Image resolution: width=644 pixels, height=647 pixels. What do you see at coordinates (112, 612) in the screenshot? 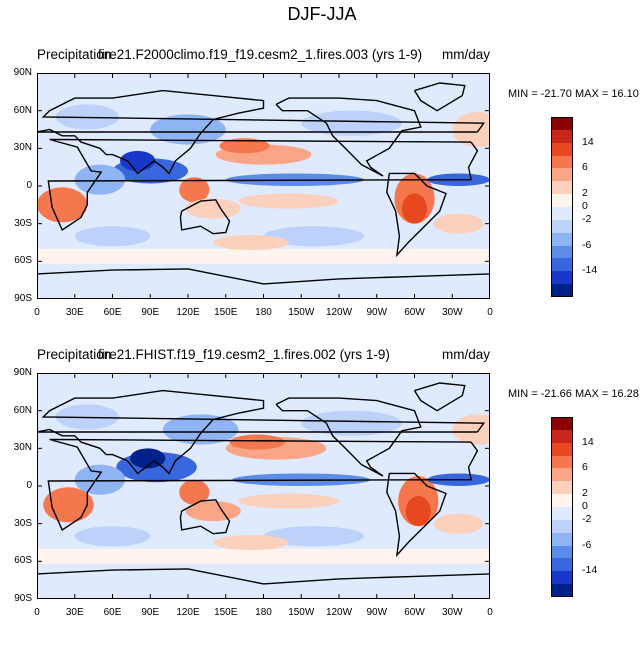
I see `panel-2-x-tick-label: 60E` at bounding box center [112, 612].